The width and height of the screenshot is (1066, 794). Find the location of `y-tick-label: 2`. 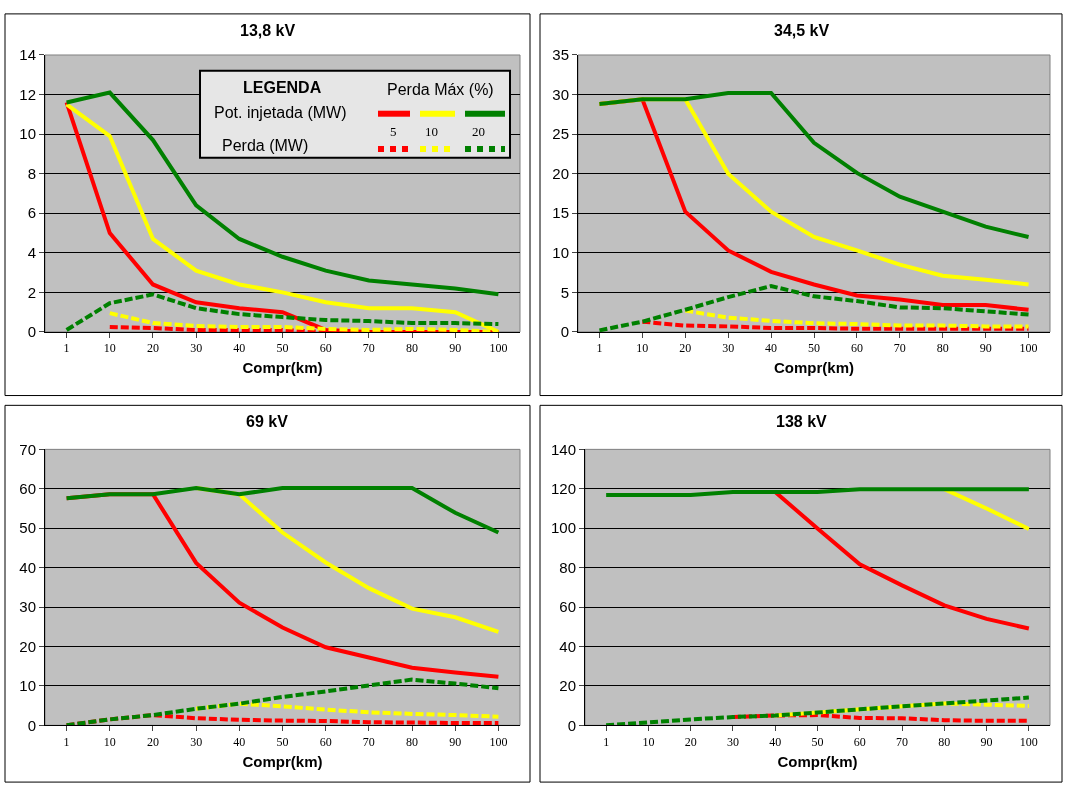

y-tick-label: 2 is located at coordinates (31, 292).